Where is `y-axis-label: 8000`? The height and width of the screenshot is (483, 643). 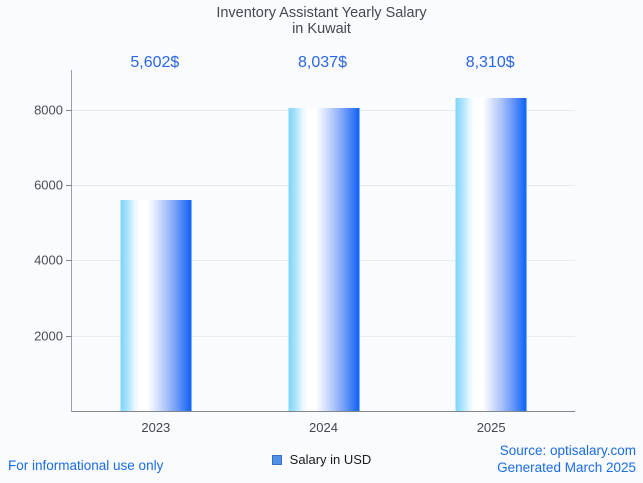
y-axis-label: 8000 is located at coordinates (48, 110).